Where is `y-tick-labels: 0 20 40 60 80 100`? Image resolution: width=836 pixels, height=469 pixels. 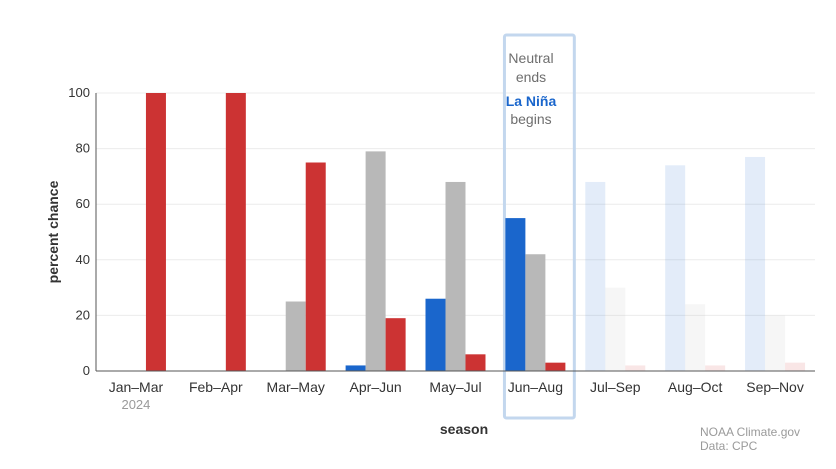 y-tick-labels: 0 20 40 60 80 100 is located at coordinates (79, 231).